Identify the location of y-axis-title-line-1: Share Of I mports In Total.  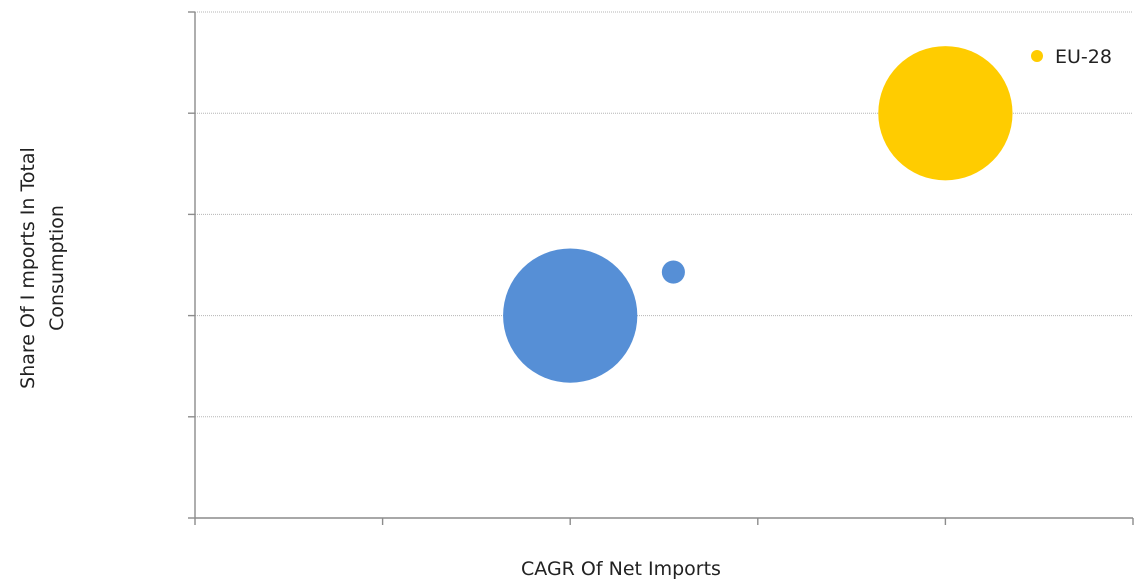
(28, 268).